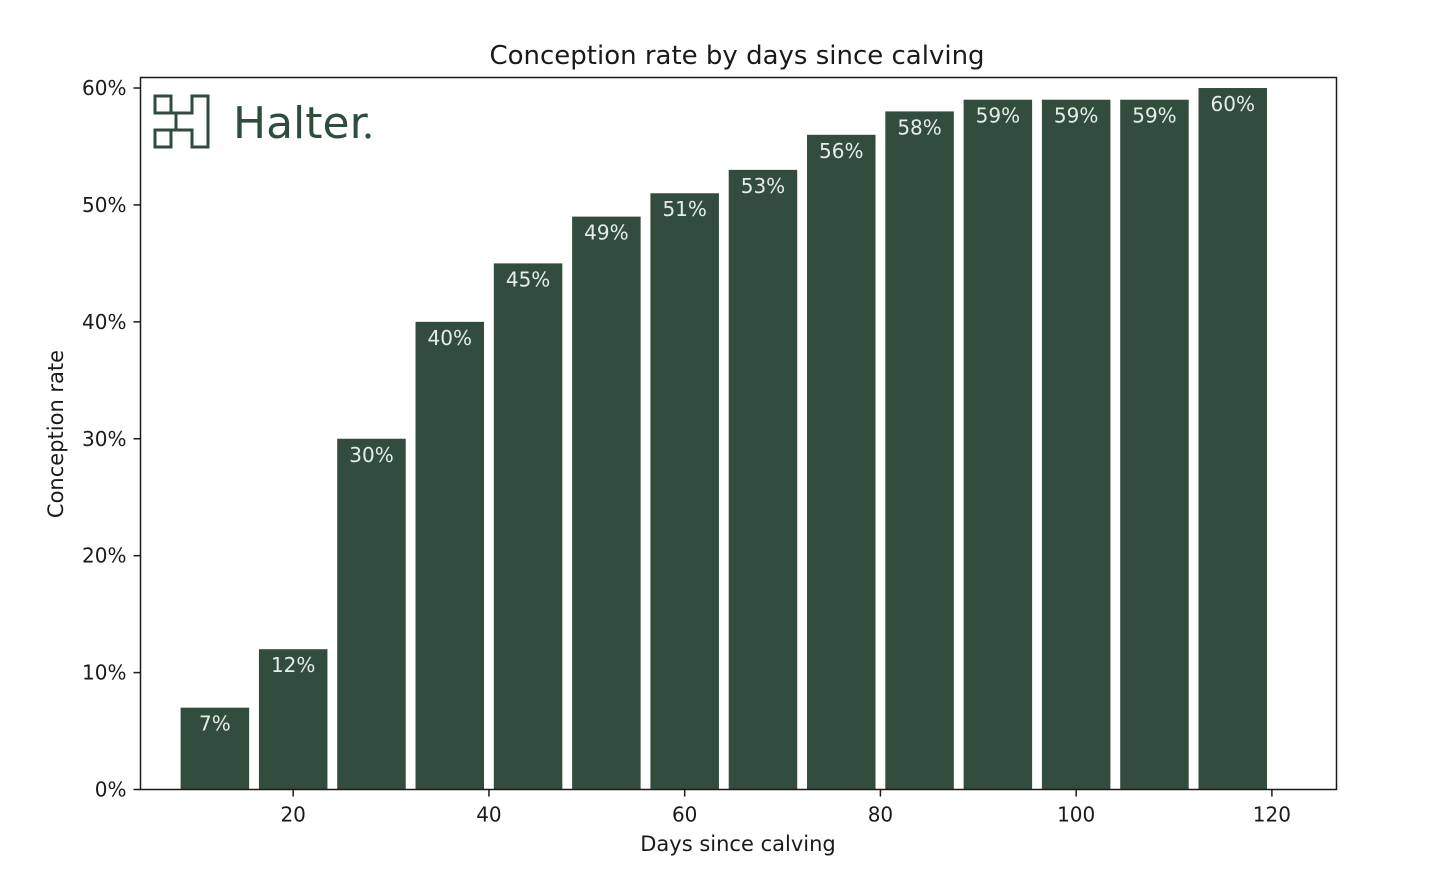 This screenshot has width=1432, height=878. What do you see at coordinates (1233, 104) in the screenshot?
I see `bar-data-label: 60%` at bounding box center [1233, 104].